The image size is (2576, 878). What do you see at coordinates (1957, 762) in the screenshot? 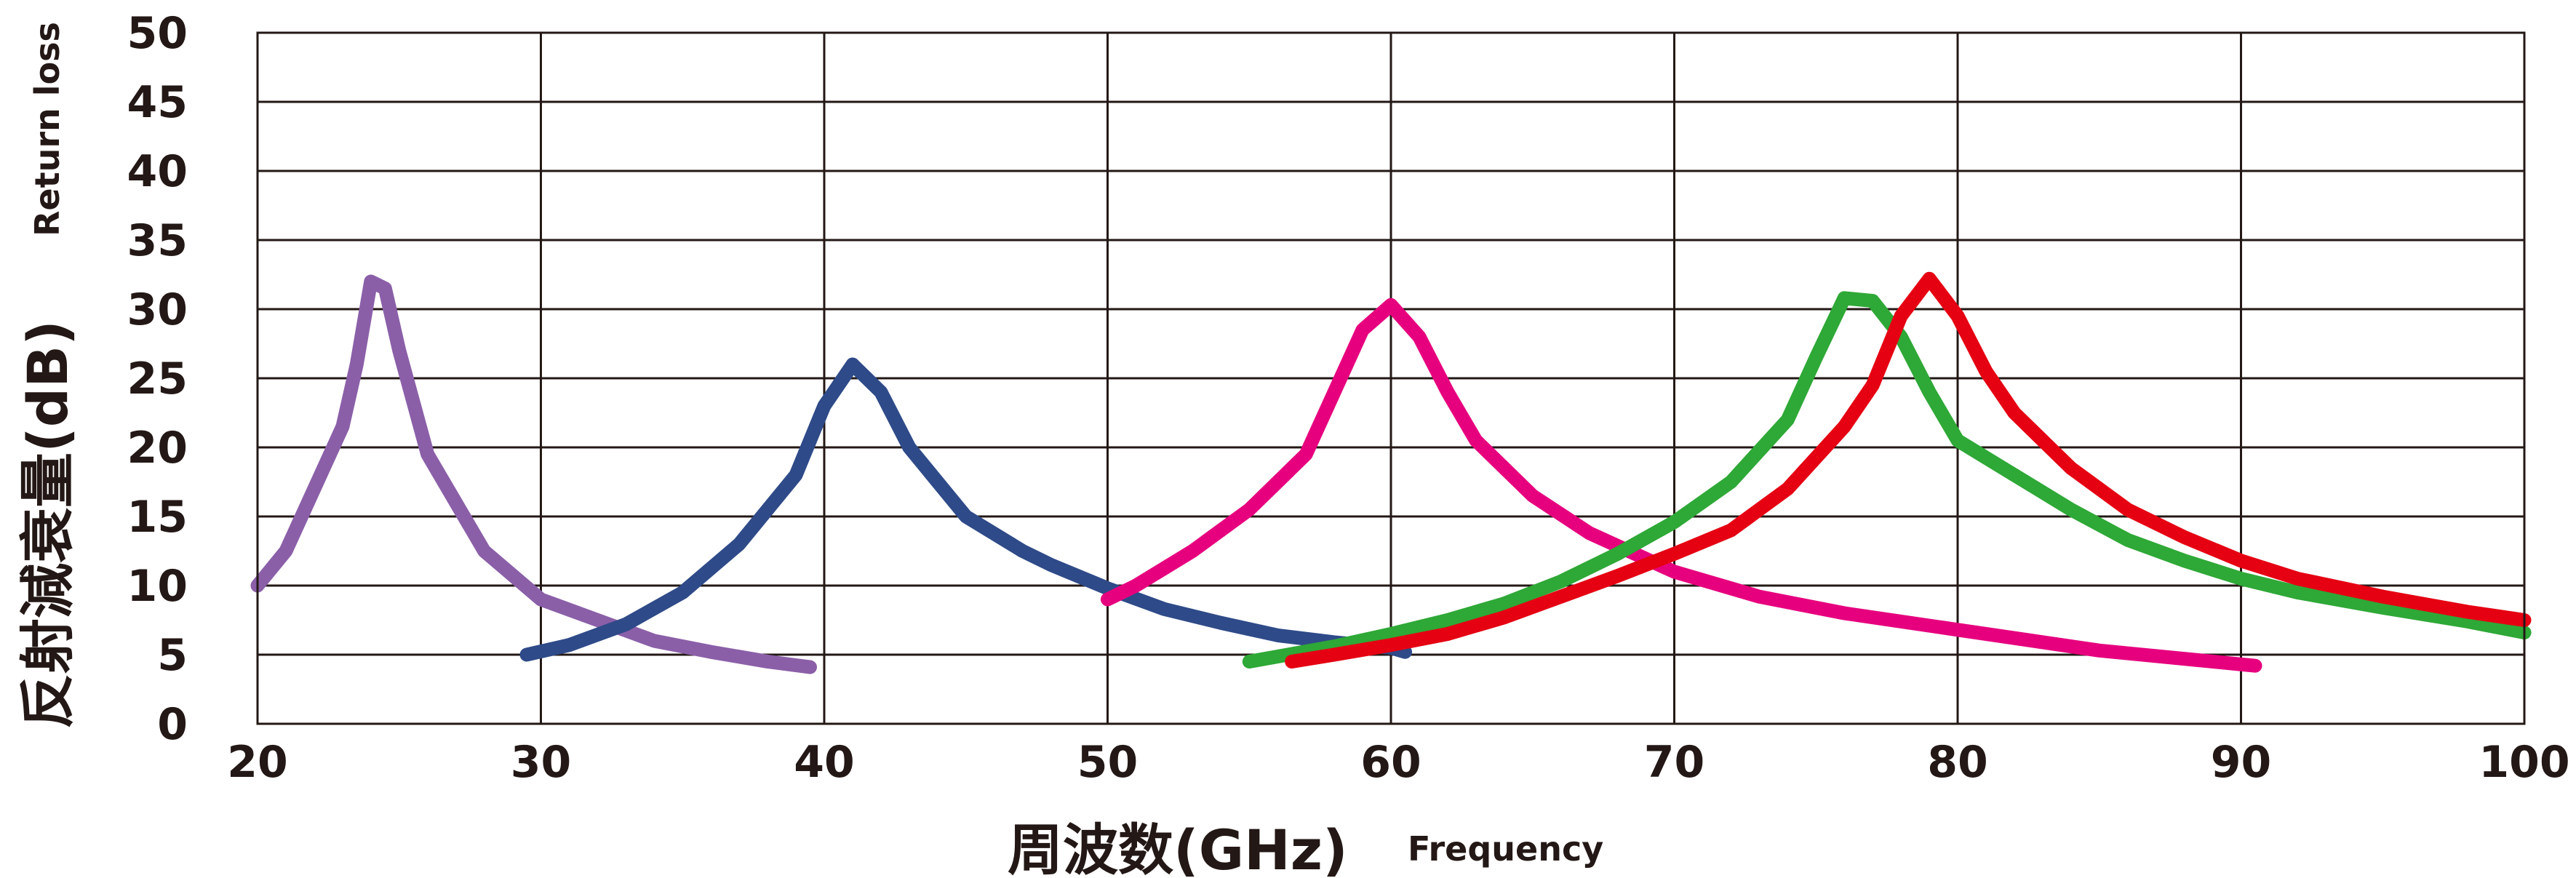
I see `x-tick-label: 80` at bounding box center [1957, 762].